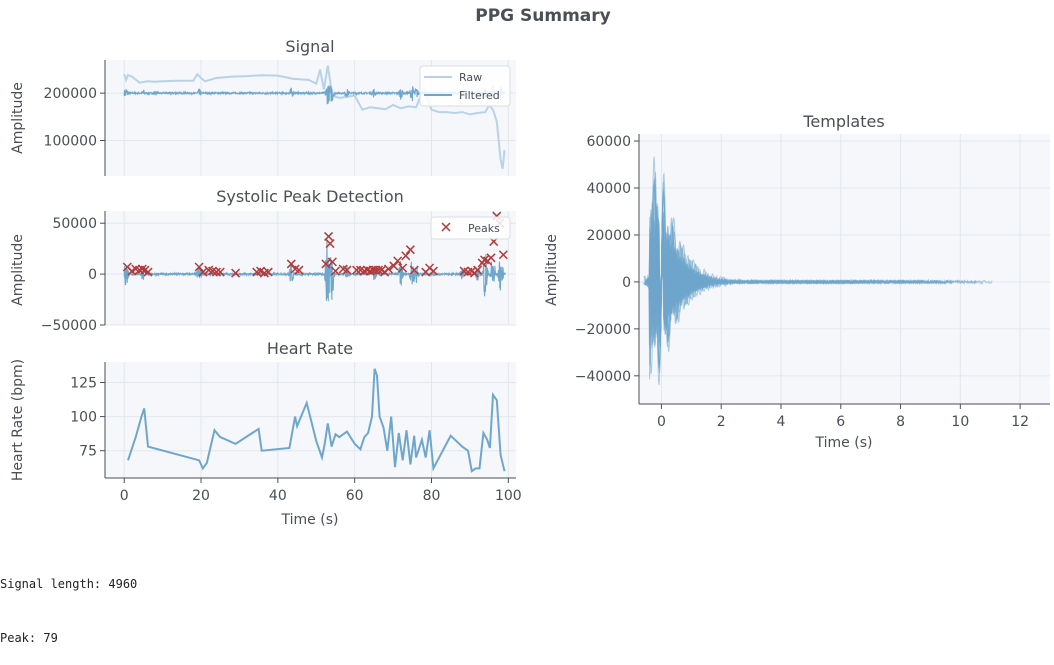  What do you see at coordinates (607, 259) in the screenshot?
I see `templates-y-ticks: −40000 −20000 0 20000 40000 60000` at bounding box center [607, 259].